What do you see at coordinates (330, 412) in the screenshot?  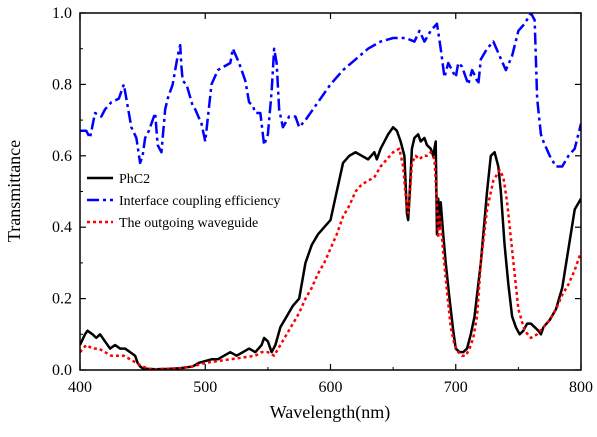 I see `x-axis-title: Wavelength(nm)` at bounding box center [330, 412].